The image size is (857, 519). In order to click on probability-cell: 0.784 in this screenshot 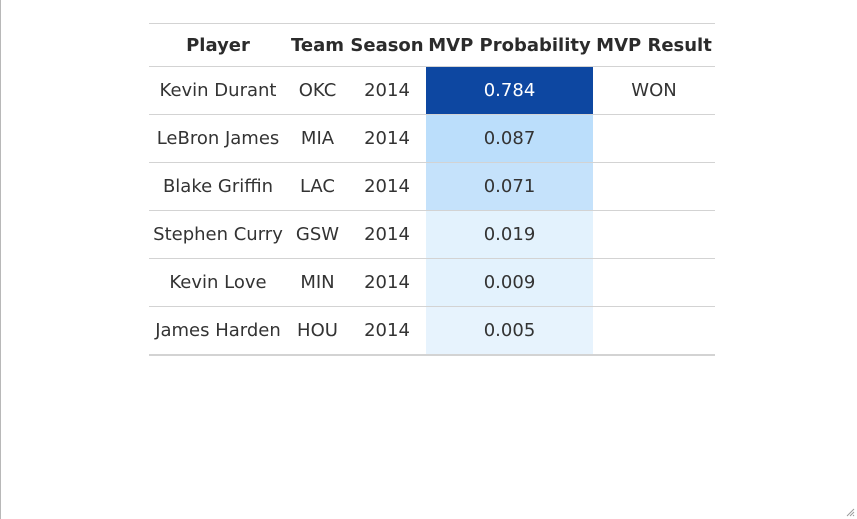, I will do `click(509, 90)`.